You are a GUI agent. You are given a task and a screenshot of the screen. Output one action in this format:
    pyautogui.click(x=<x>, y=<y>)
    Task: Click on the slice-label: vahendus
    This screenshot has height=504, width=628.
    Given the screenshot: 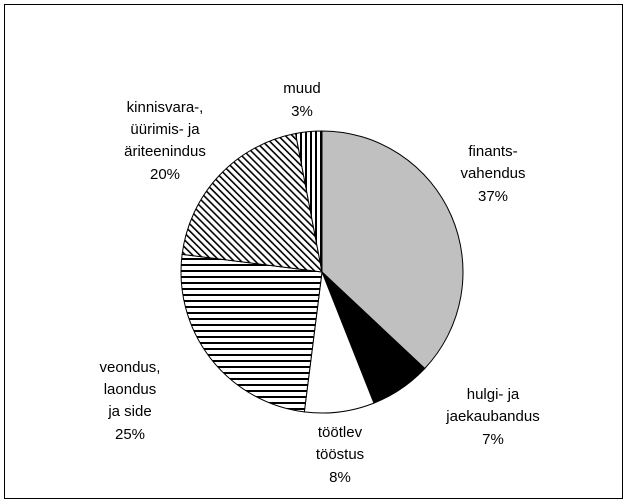 What is the action you would take?
    pyautogui.click(x=492, y=173)
    